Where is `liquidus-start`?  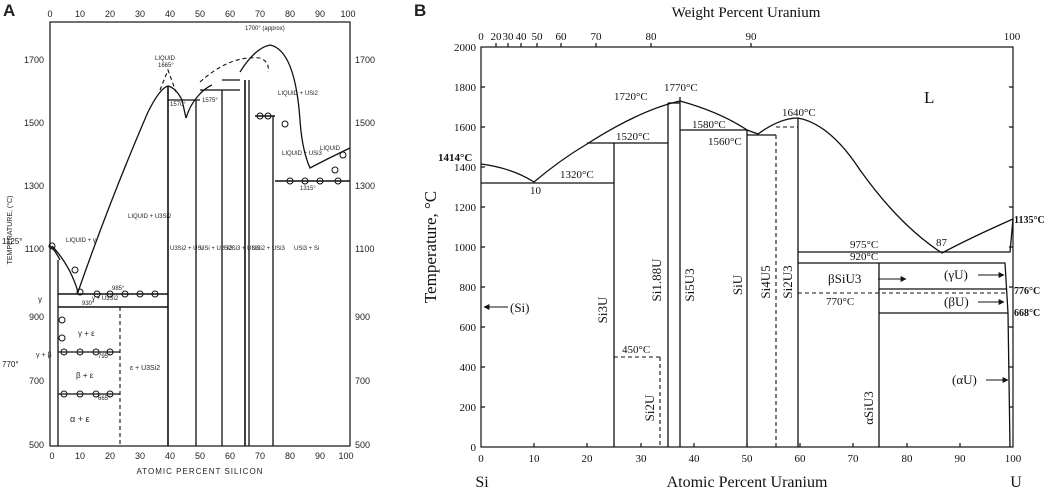
liquidus-start is located at coordinates (55, 253).